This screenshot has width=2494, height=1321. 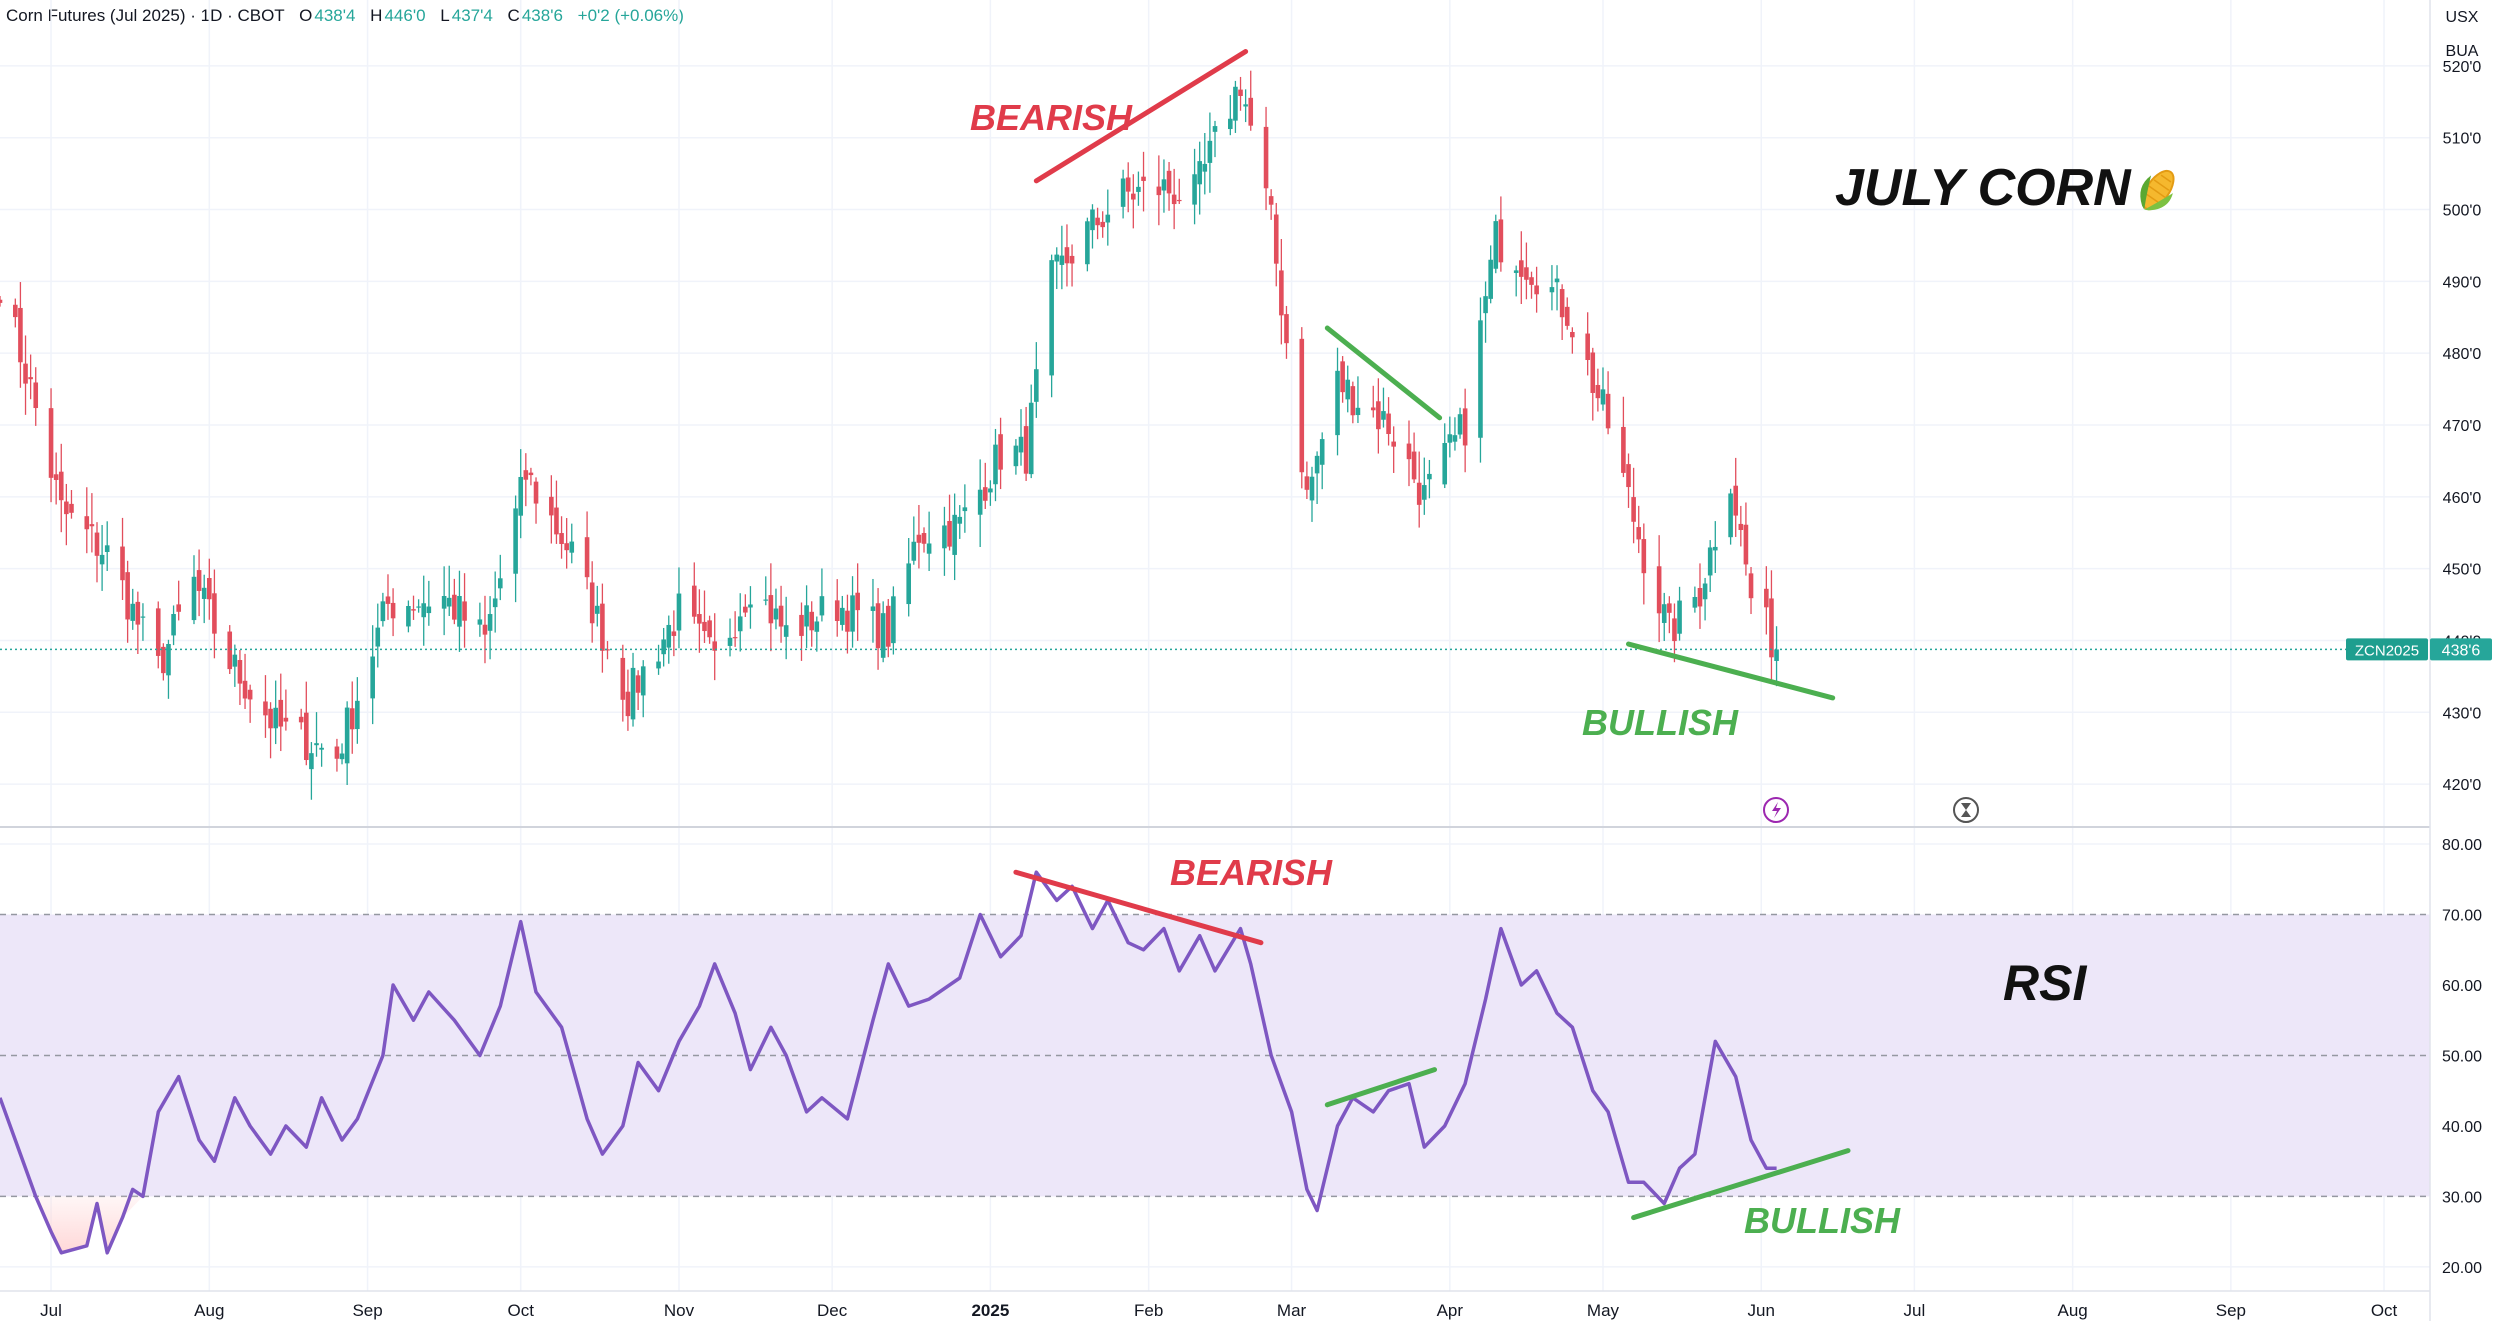 I want to click on time-tick-label: Nov, so click(x=679, y=1310).